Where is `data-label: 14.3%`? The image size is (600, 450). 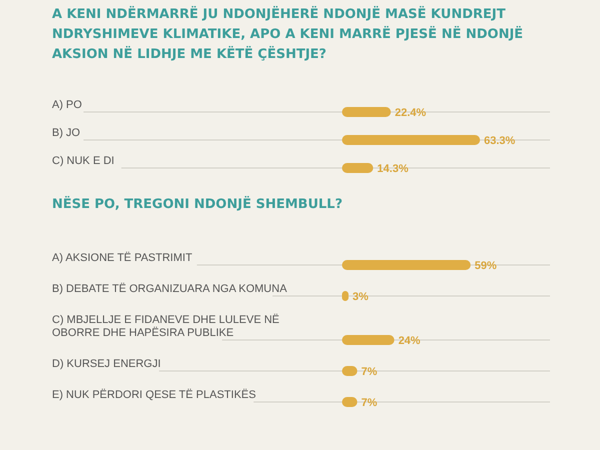
data-label: 14.3% is located at coordinates (393, 169).